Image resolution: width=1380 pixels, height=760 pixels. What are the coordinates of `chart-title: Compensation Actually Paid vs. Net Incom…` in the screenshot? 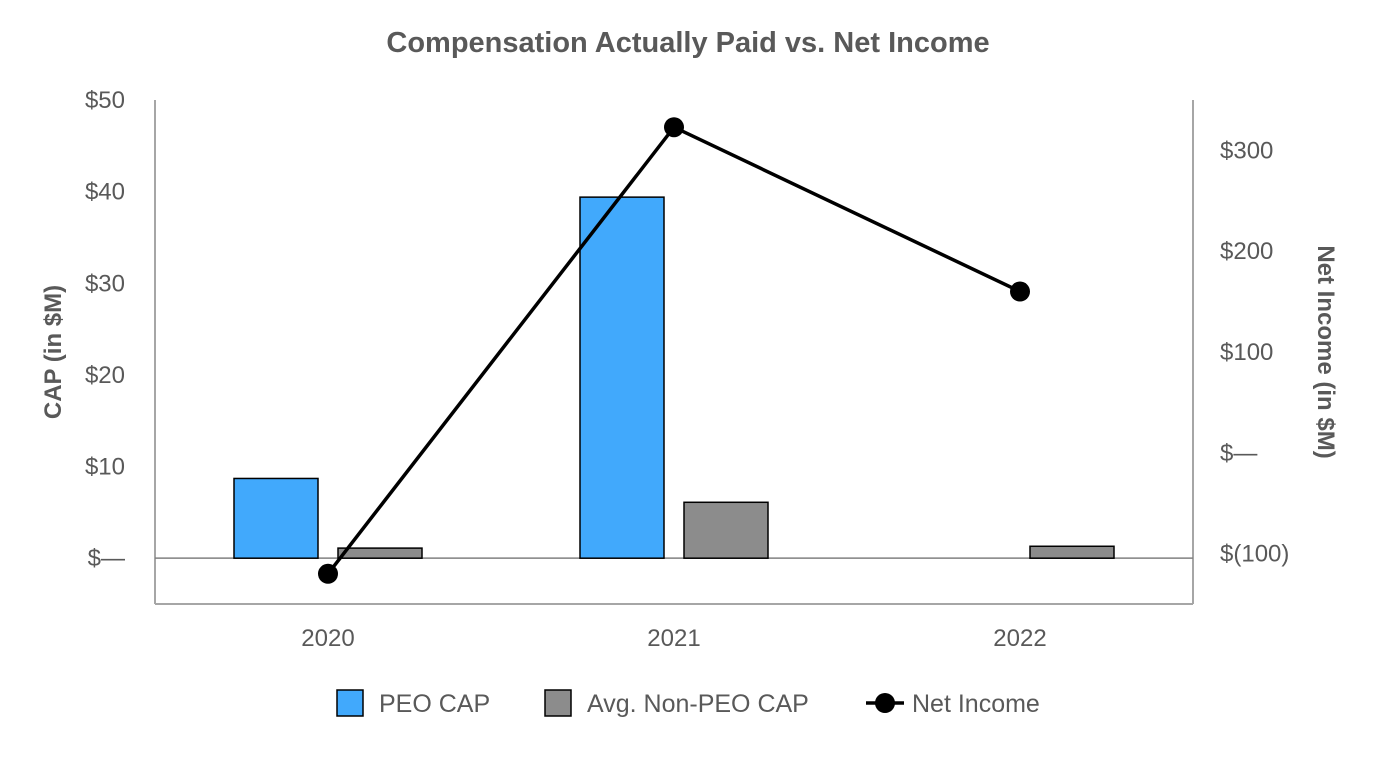 It's located at (687, 43).